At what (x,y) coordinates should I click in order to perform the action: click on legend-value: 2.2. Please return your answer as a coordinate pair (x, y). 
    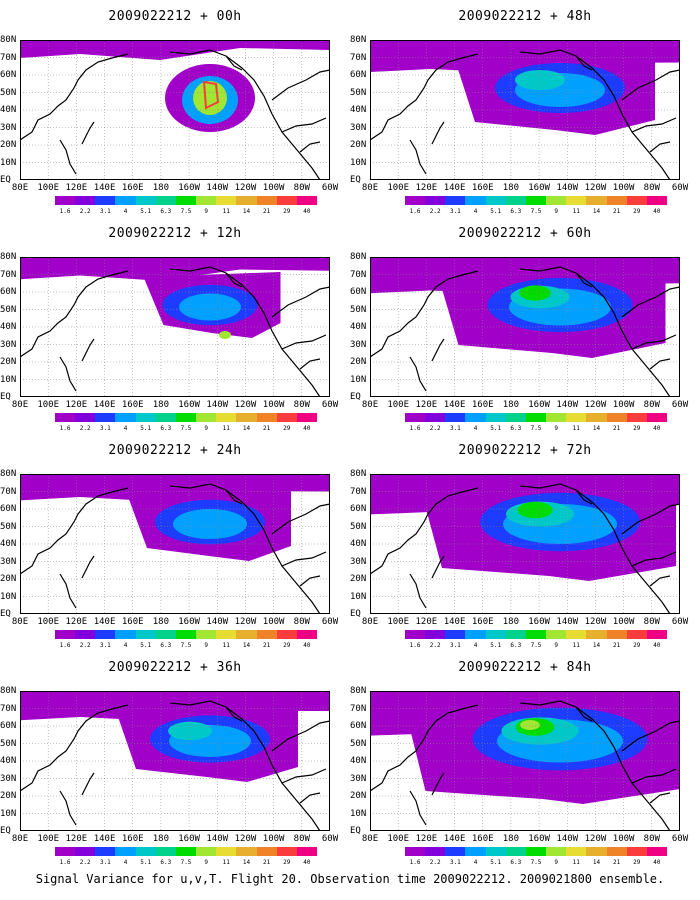
    Looking at the image, I should click on (85, 211).